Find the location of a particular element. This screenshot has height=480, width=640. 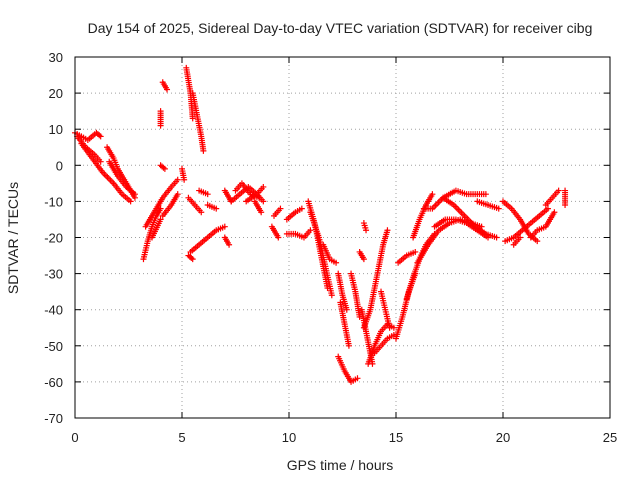

x-tick-label: 20 is located at coordinates (503, 437).